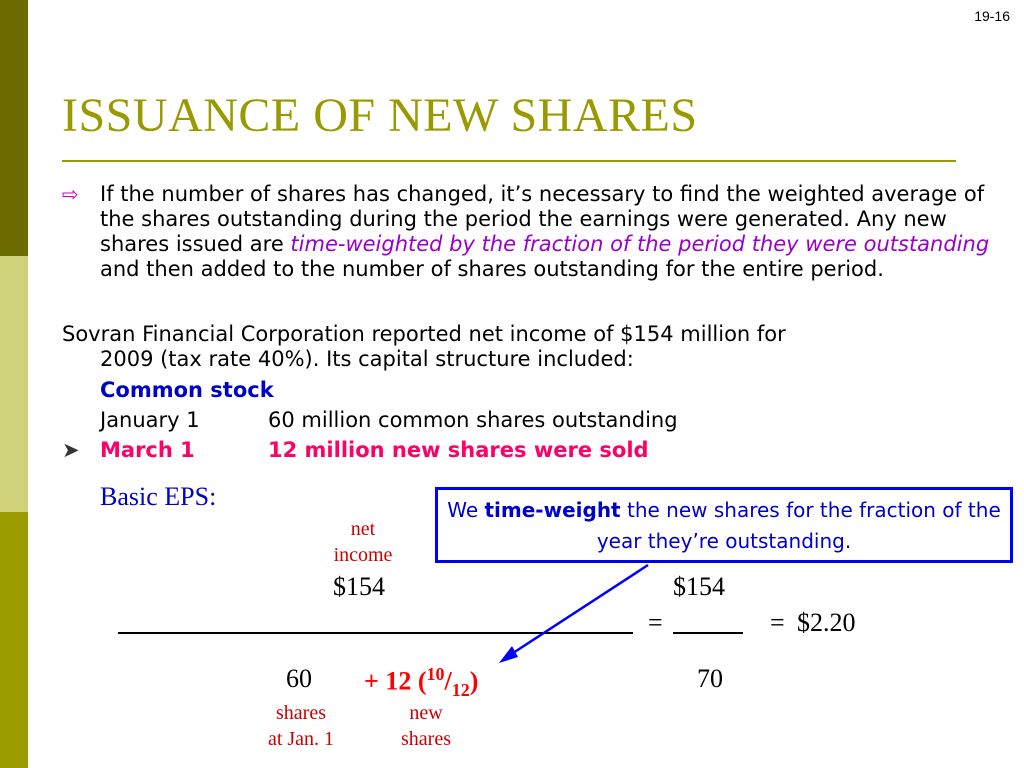 The height and width of the screenshot is (768, 1024). I want to click on denom-new-prefix: + 12 (, so click(395, 681).